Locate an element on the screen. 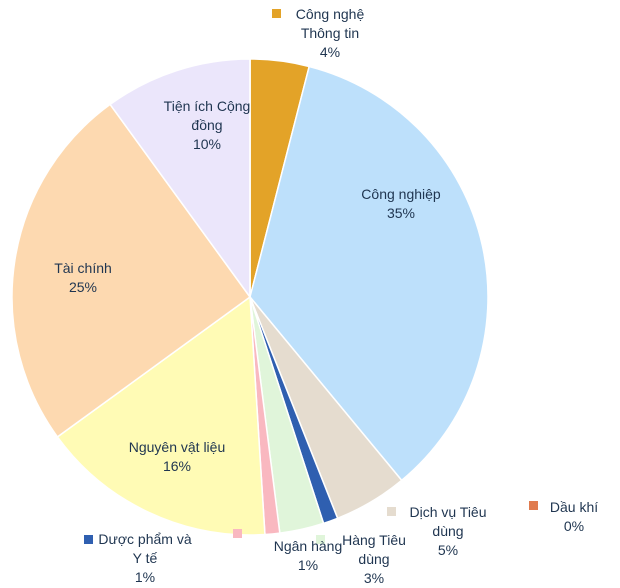  slice-label: Tiện ích Cộng đồng 10% is located at coordinates (207, 125).